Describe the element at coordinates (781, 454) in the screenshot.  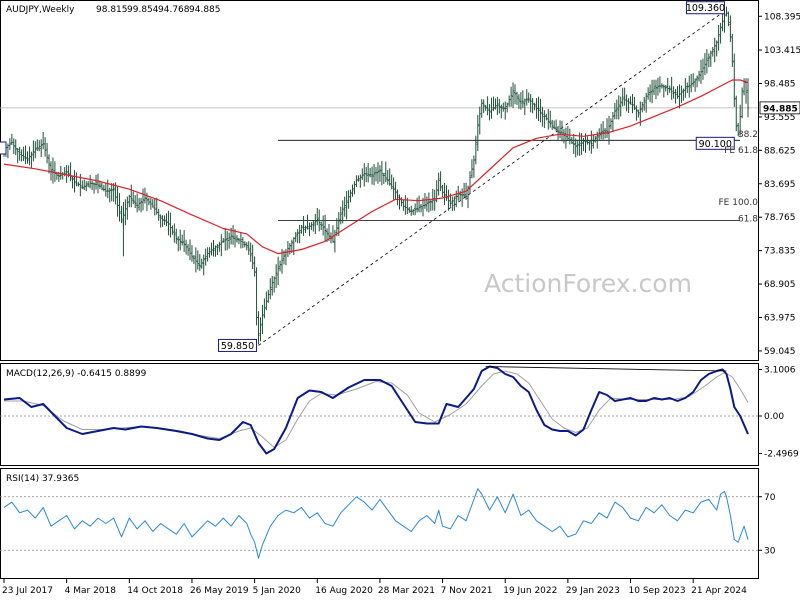
I see `macd-y-tick-label: -2.4969` at that location.